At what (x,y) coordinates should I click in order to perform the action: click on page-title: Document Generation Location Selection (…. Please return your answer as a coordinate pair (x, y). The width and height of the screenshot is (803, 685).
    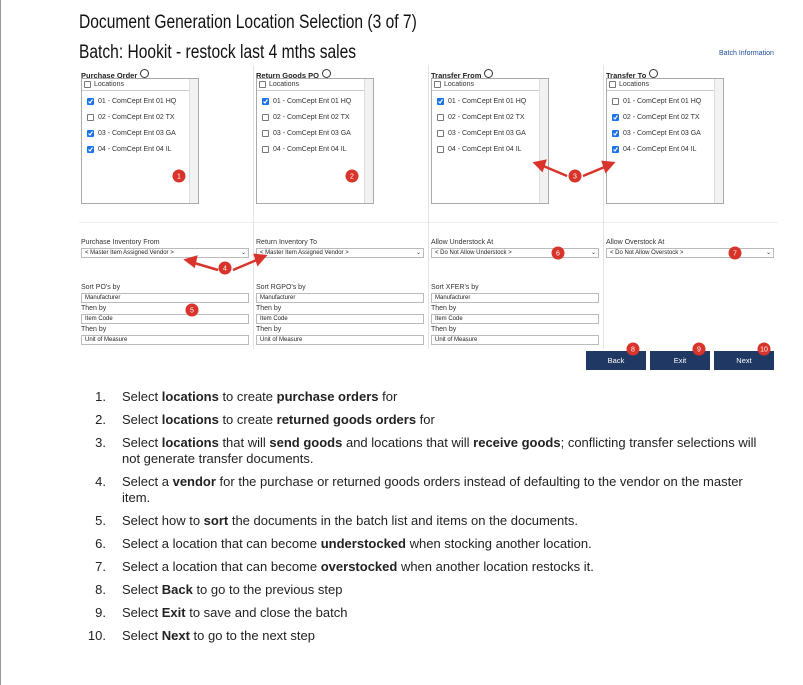
    Looking at the image, I should click on (248, 22).